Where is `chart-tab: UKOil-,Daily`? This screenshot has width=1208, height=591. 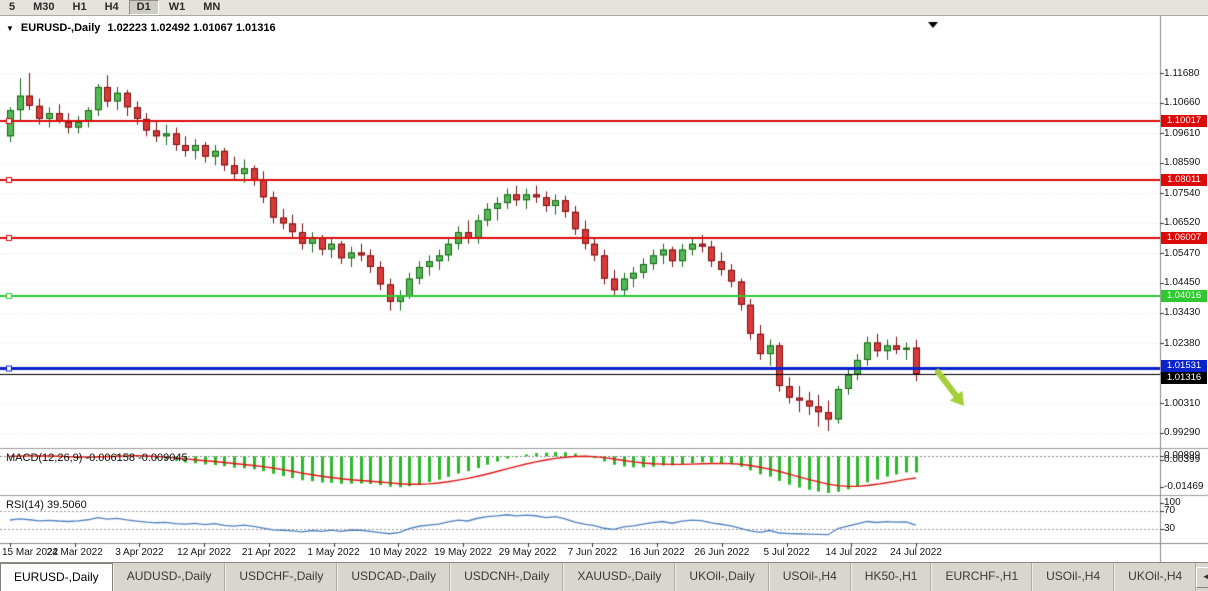
chart-tab: UKOil-,Daily is located at coordinates (722, 577).